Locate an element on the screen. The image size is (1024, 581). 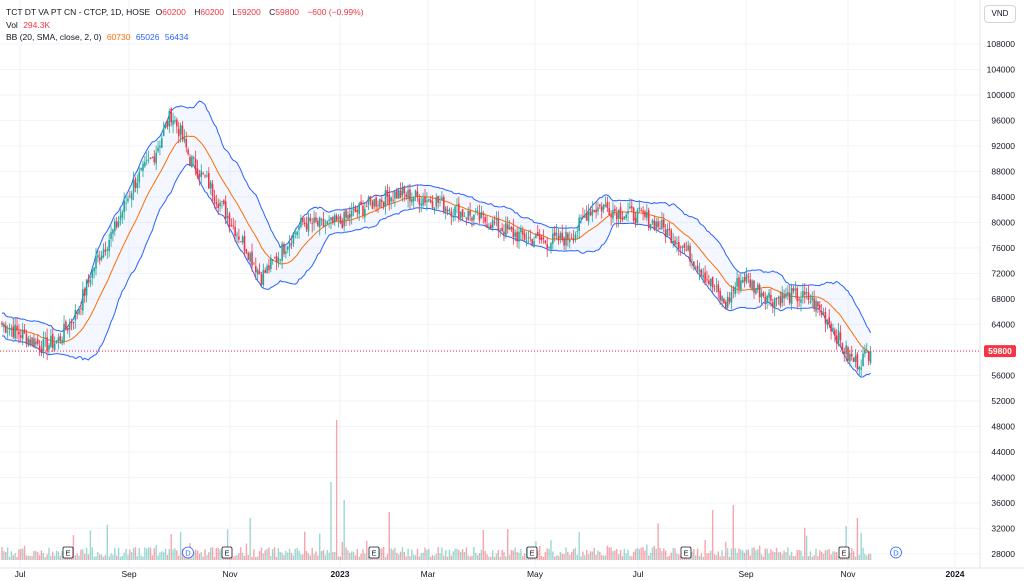
svg-text: D is located at coordinates (896, 553).